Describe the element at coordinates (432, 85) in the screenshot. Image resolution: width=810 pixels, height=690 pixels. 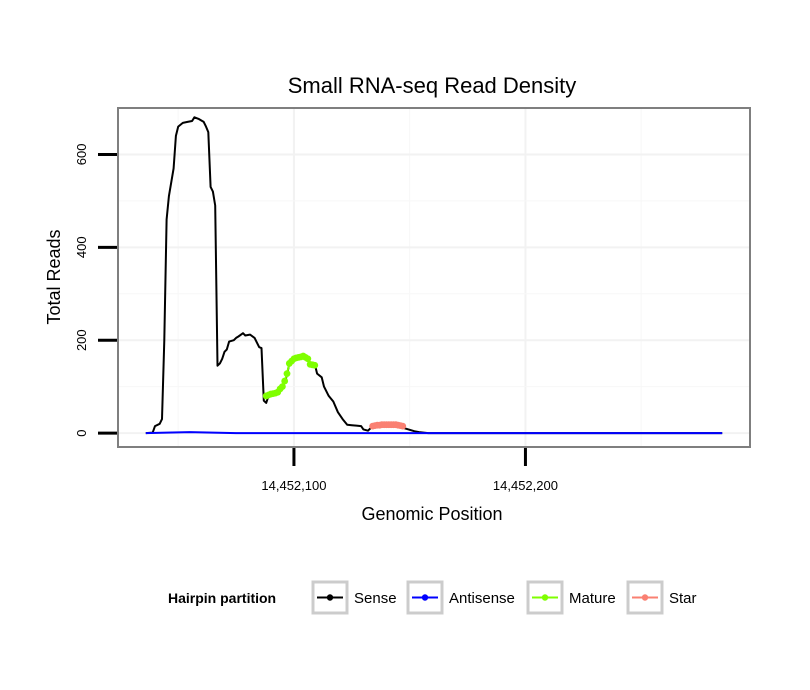
I see `chart-title: Small RNA-seq Read Density` at that location.